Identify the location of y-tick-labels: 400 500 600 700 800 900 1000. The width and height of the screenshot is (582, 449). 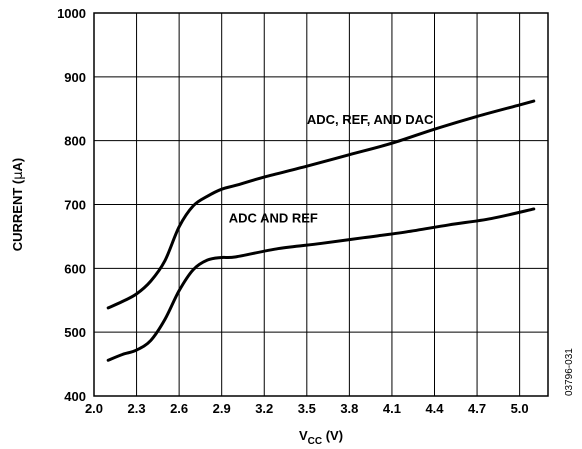
(71, 205).